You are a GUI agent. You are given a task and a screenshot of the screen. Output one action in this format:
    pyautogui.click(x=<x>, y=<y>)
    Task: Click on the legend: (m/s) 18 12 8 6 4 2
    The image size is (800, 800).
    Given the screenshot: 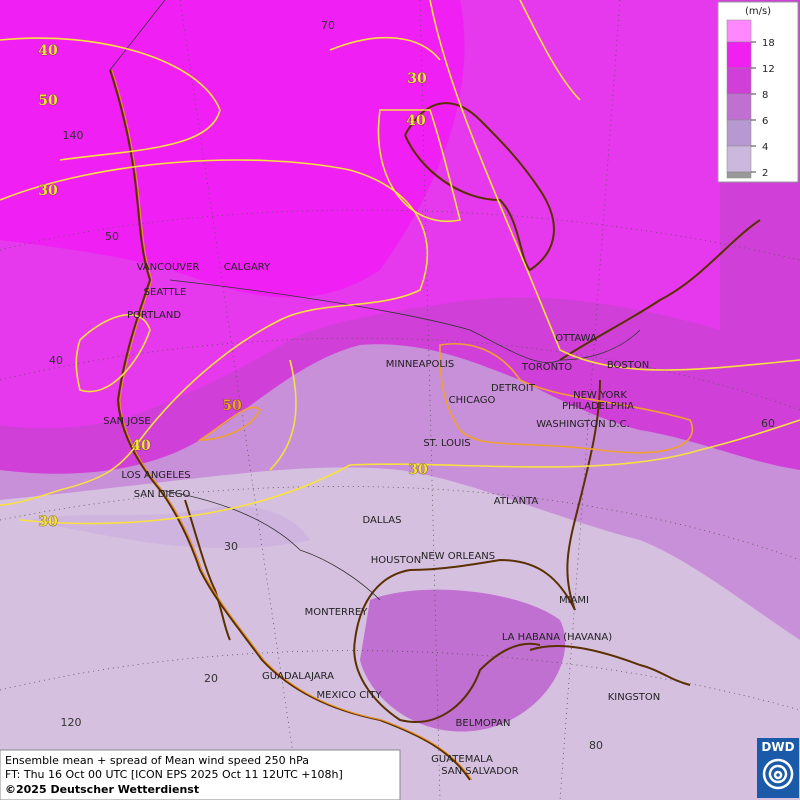 What is the action you would take?
    pyautogui.click(x=758, y=92)
    